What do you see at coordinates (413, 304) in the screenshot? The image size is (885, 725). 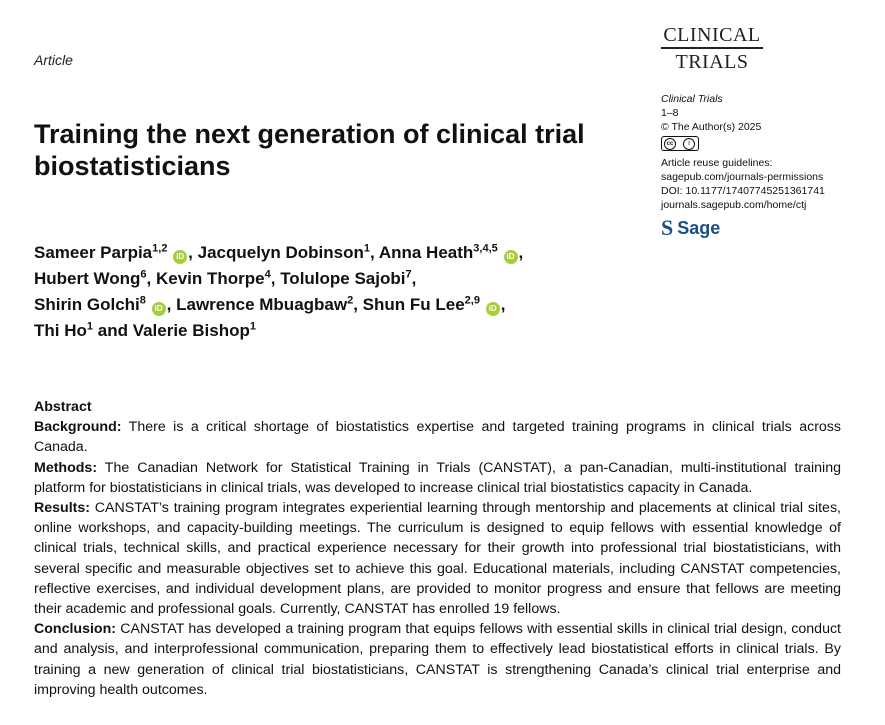 I see `author-name: Shun Fu Lee` at bounding box center [413, 304].